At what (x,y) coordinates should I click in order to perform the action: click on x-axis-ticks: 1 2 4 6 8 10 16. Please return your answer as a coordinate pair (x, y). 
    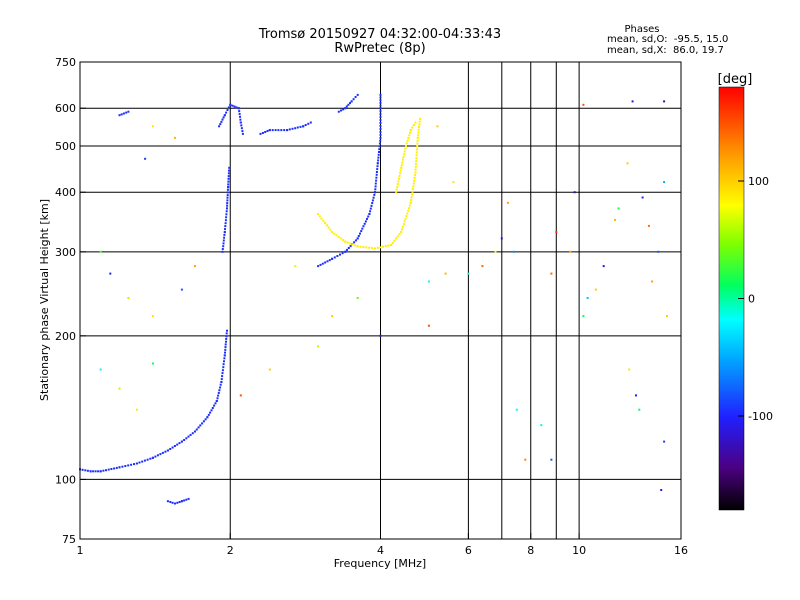
    Looking at the image, I should click on (382, 545).